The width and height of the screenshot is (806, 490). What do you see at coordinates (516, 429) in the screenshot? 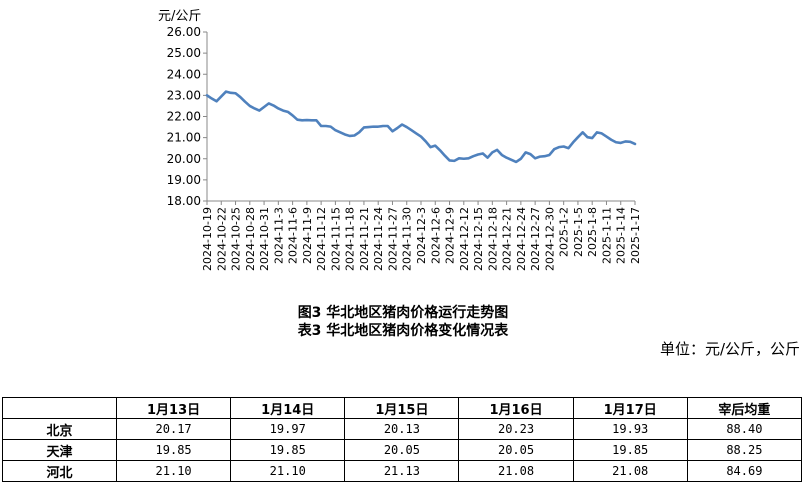
I see `table-cell: 20.23` at bounding box center [516, 429].